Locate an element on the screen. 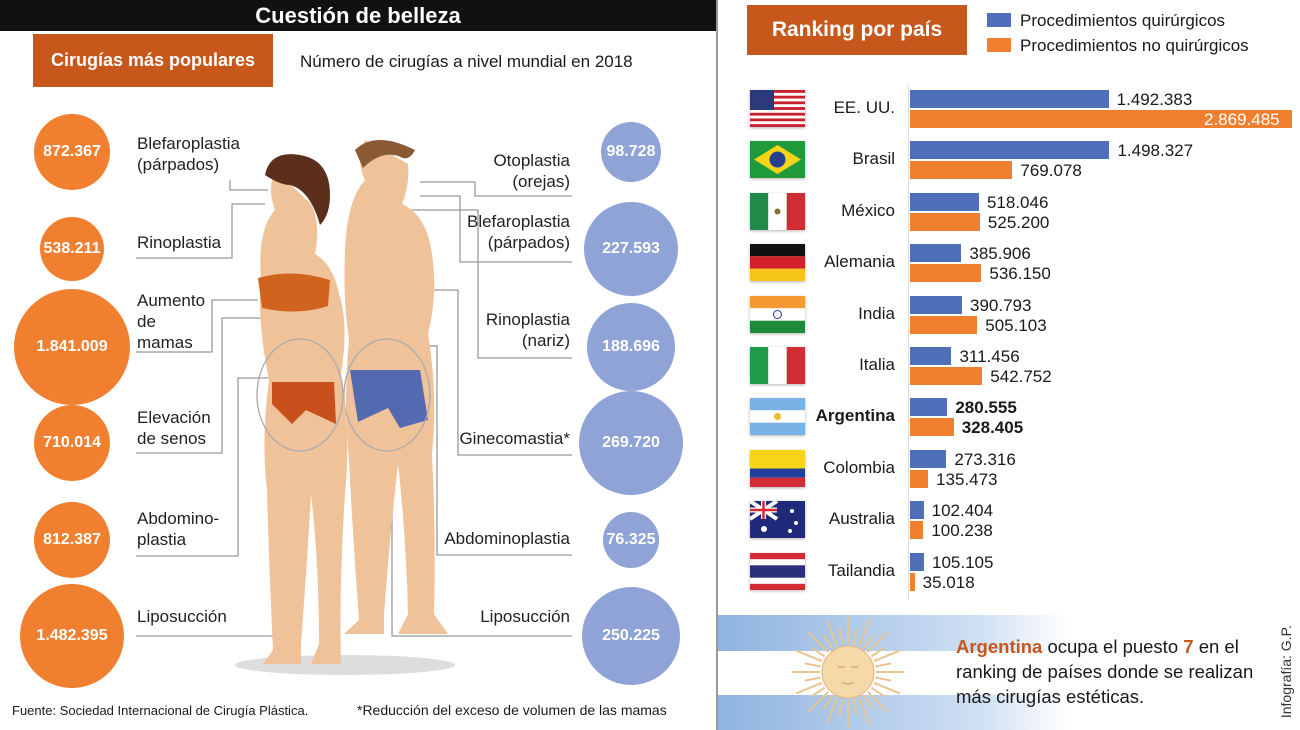 The image size is (1300, 730). surgical-value-label: 102.404 is located at coordinates (962, 511).